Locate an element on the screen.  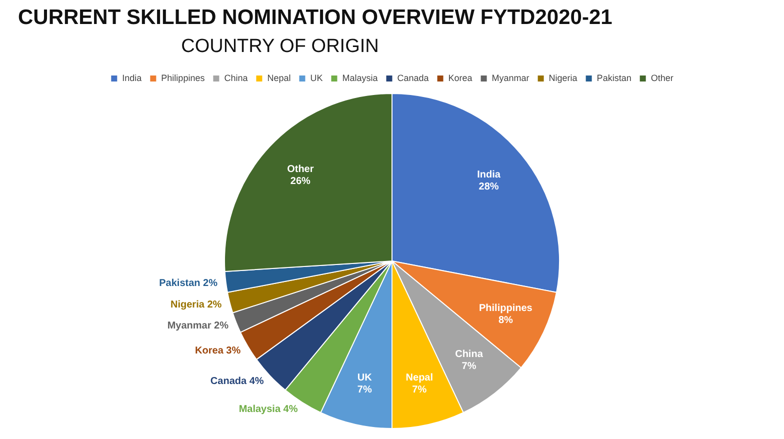
legend-label: China is located at coordinates (236, 77).